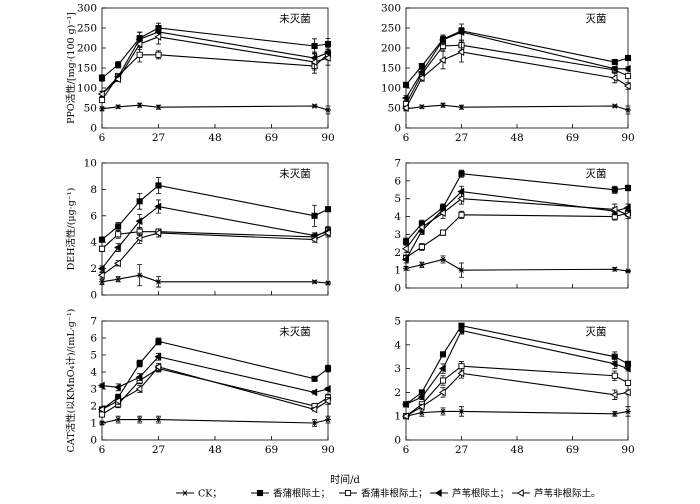 The height and width of the screenshot is (504, 700). Describe the element at coordinates (93, 424) in the screenshot. I see `y-tick-label: 1` at that location.